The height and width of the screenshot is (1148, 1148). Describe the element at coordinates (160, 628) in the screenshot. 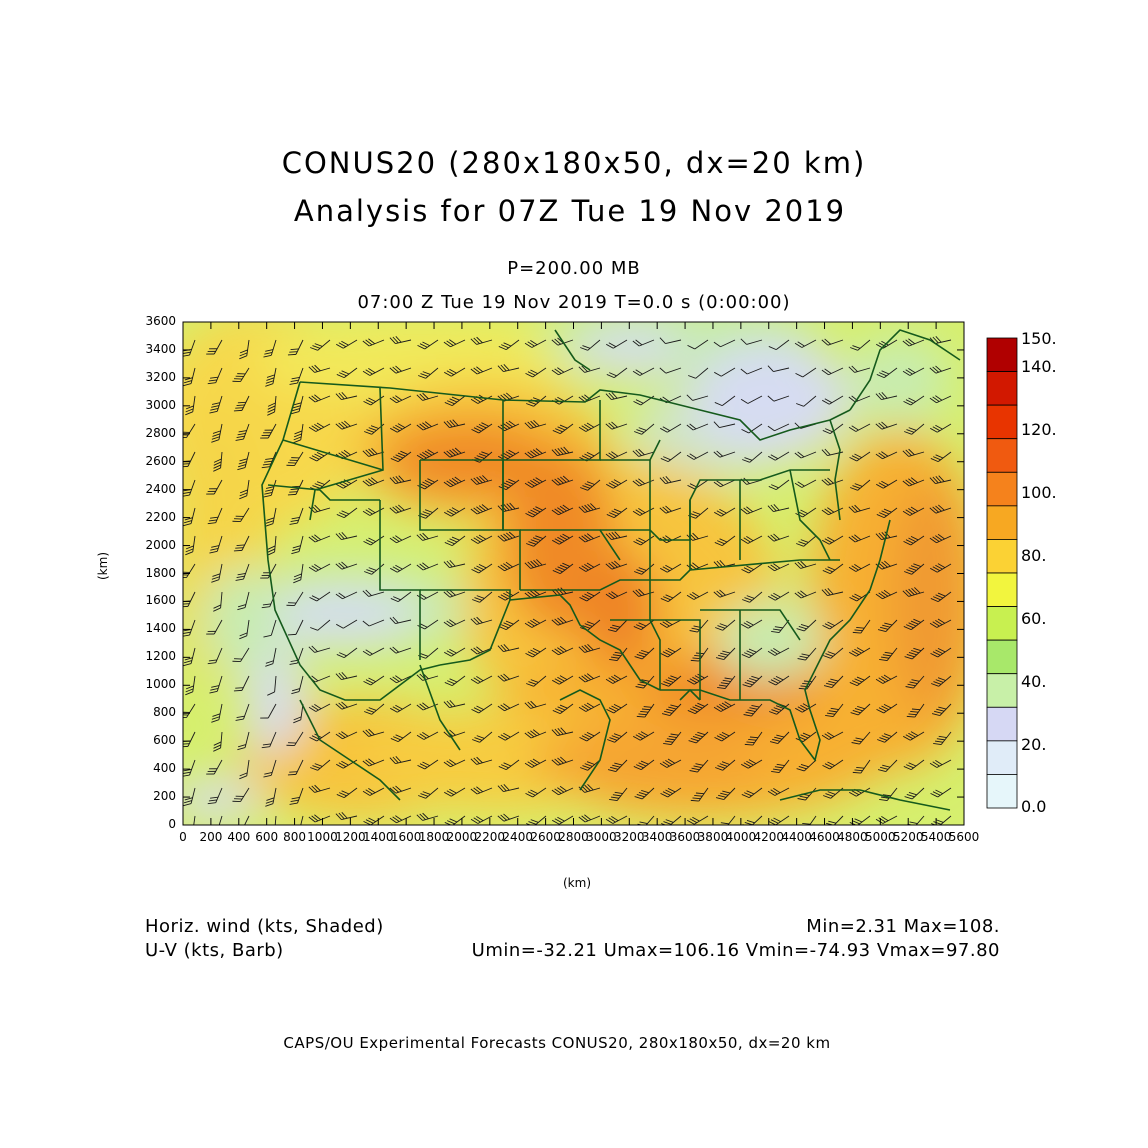

I see `y-tick-label: 1400` at that location.